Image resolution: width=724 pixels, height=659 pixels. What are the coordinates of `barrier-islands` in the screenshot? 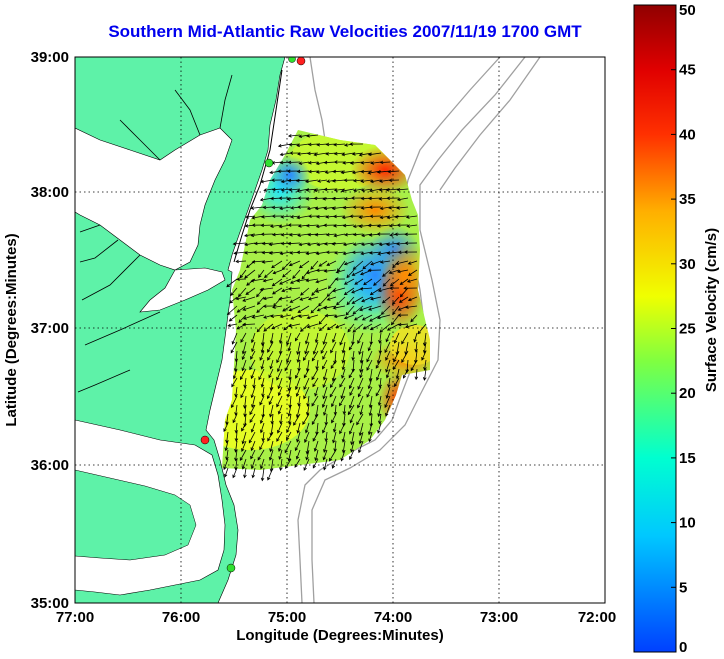 It's located at (258, 166).